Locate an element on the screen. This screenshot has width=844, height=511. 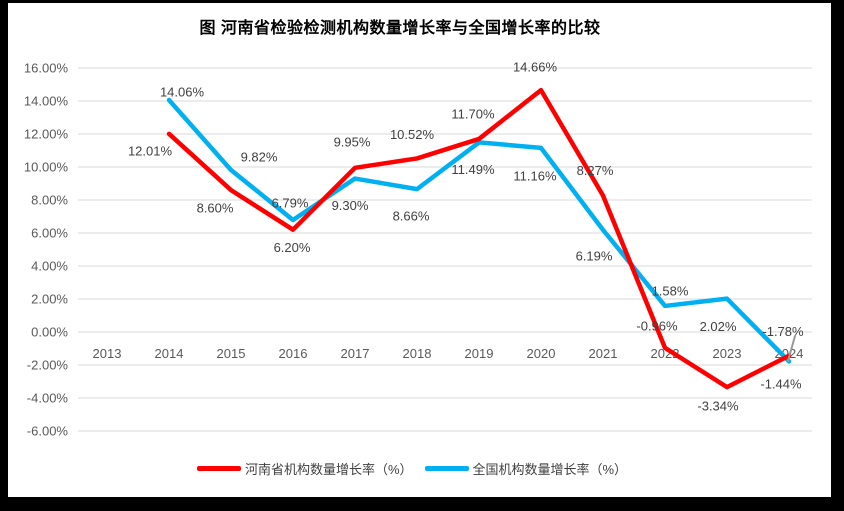
legend-label-national: 全国机构数量增长率（%） is located at coordinates (550, 469).